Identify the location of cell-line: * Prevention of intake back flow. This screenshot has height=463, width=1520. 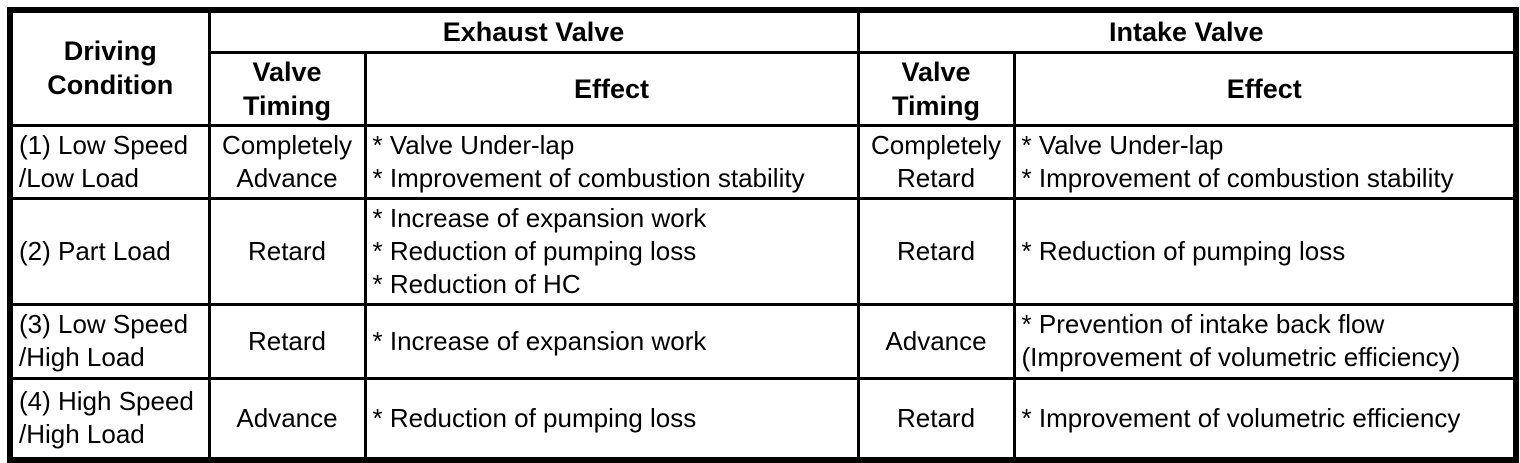
(1203, 324).